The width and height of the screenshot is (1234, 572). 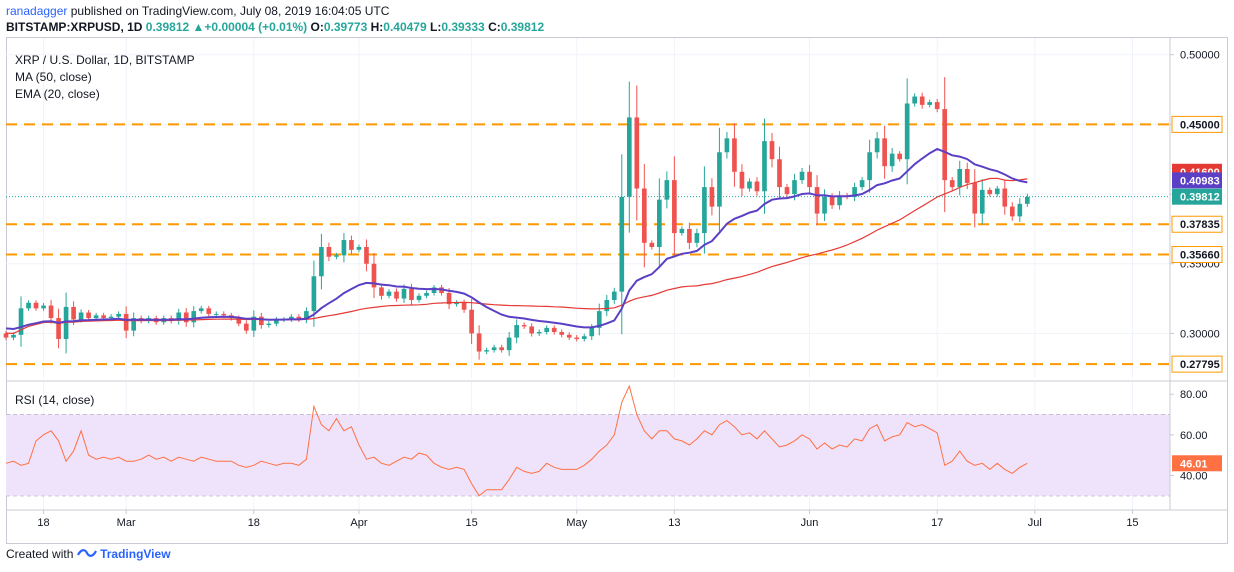 I want to click on rsi-tick-label: 60.00, so click(x=1194, y=436).